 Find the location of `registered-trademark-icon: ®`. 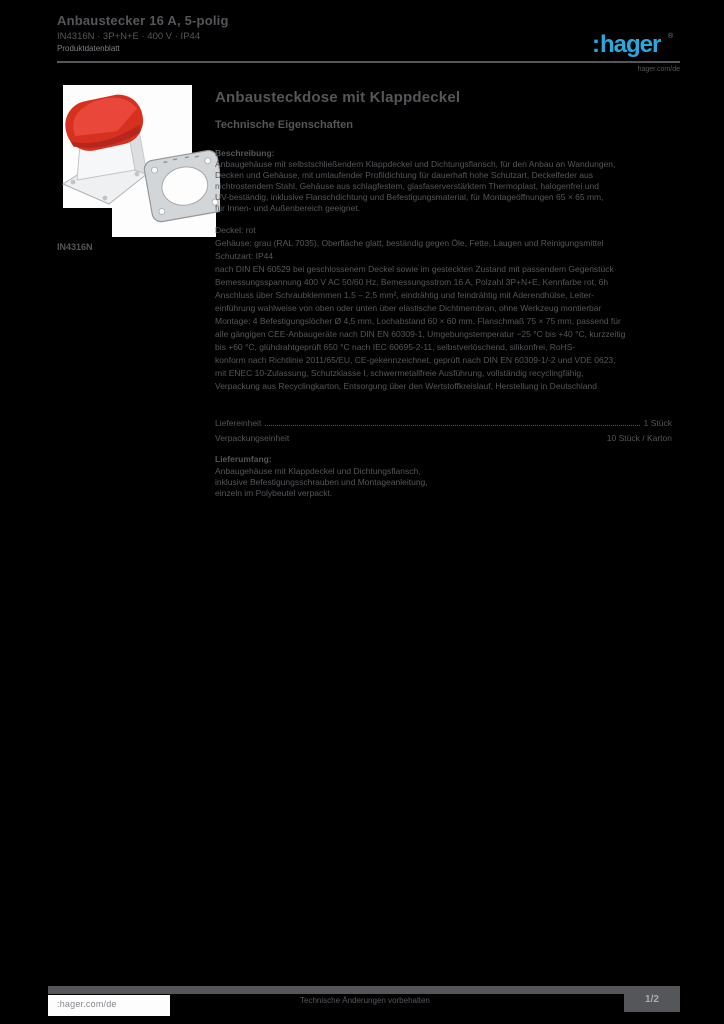

registered-trademark-icon: ® is located at coordinates (671, 36).